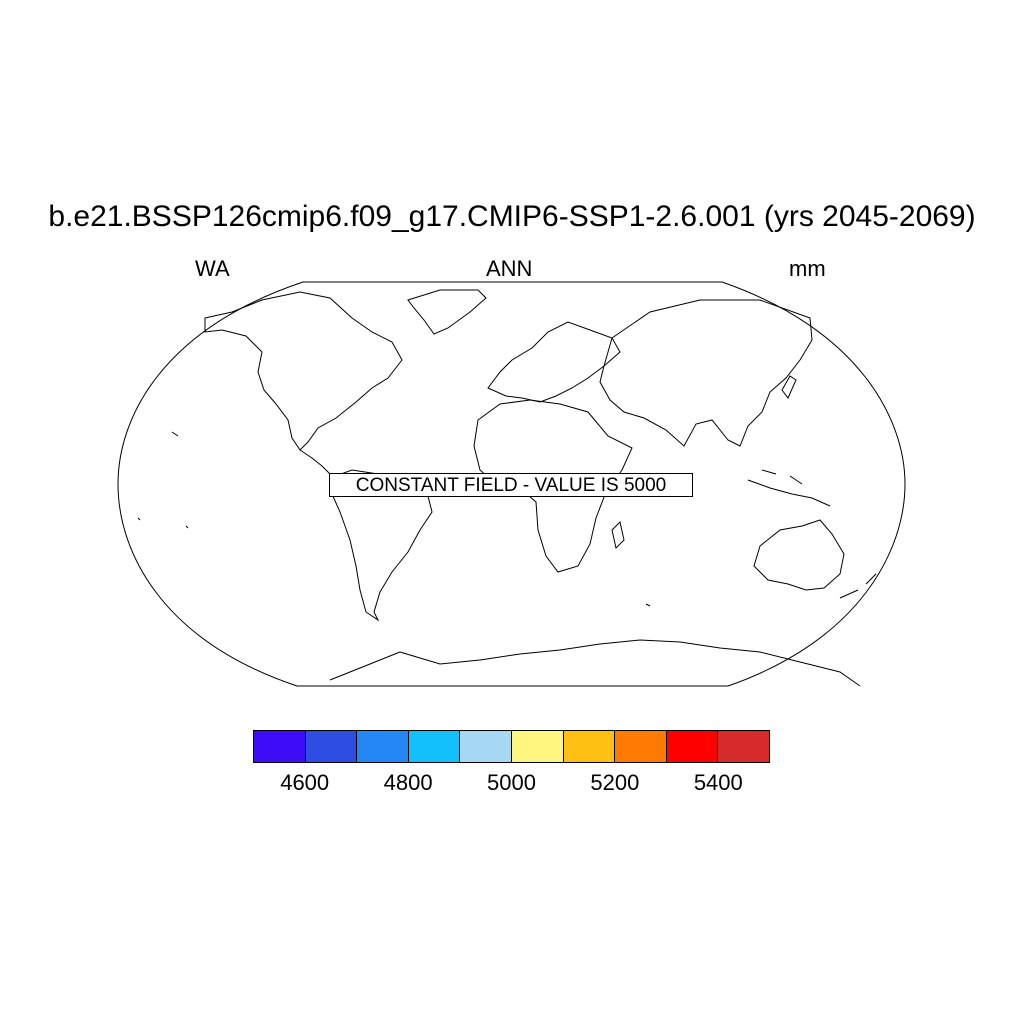  I want to click on colorbar-label: 4600, so click(305, 782).